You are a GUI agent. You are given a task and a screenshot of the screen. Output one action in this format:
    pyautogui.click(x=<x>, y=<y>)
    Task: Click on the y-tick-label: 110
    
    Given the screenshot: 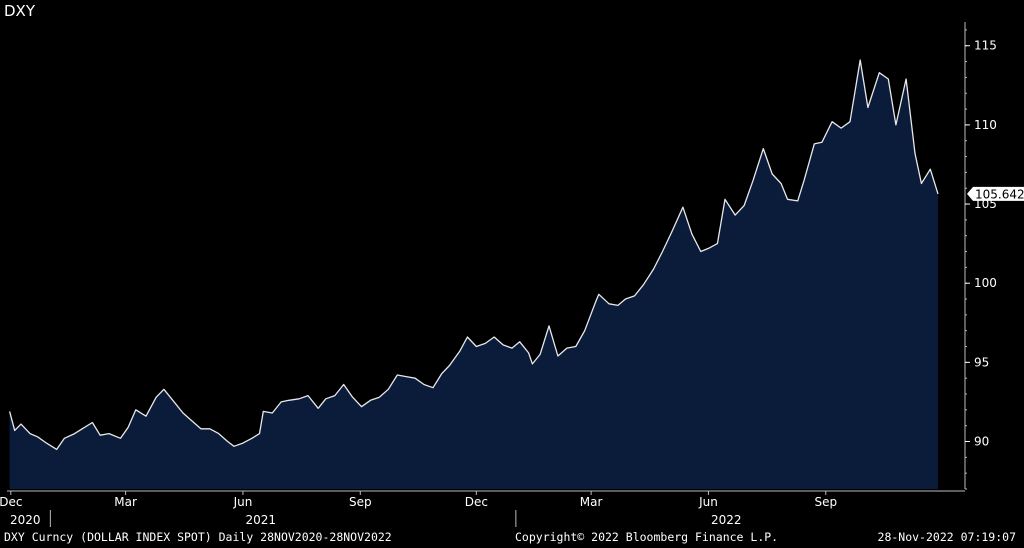 What is the action you would take?
    pyautogui.click(x=985, y=125)
    